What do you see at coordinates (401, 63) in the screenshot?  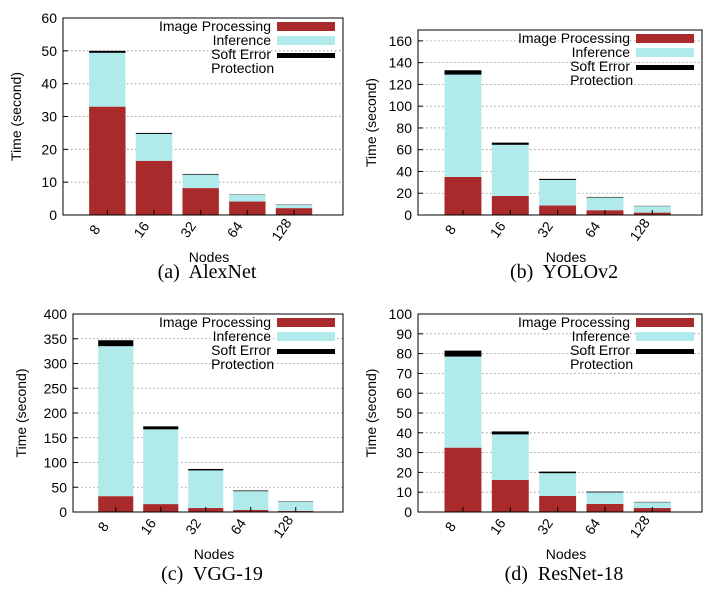 I see `y-tick-label: 140` at bounding box center [401, 63].